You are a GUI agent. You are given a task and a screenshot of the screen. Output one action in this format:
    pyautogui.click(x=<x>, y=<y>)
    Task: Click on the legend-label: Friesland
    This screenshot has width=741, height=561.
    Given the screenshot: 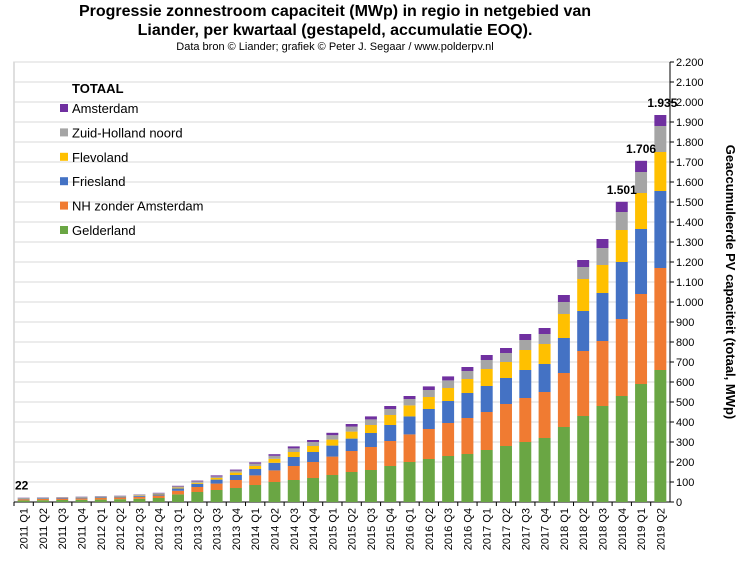 What is the action you would take?
    pyautogui.click(x=98, y=181)
    